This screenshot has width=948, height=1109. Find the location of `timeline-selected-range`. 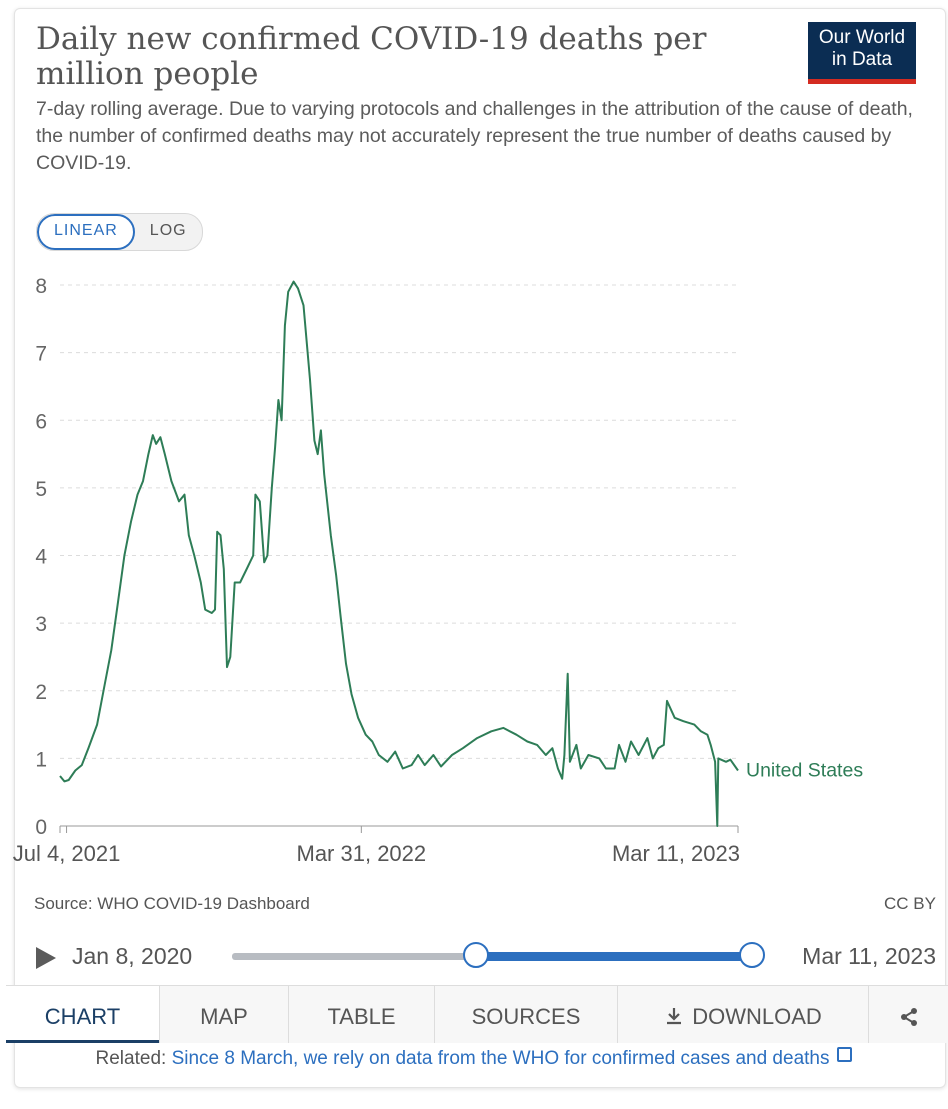

timeline-selected-range is located at coordinates (614, 956).